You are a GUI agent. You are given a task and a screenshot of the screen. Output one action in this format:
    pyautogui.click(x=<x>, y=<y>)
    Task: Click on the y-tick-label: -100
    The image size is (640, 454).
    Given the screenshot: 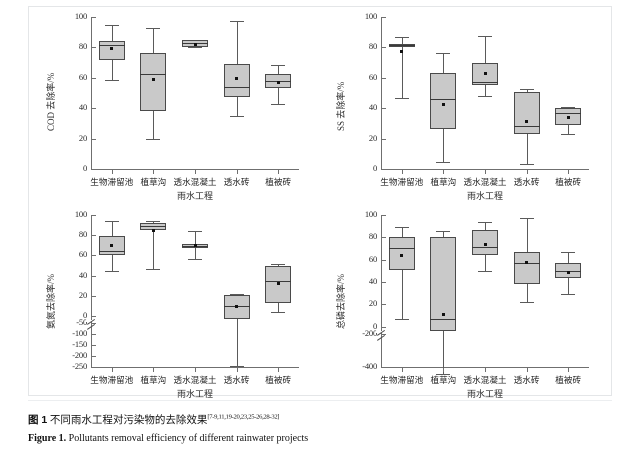 What is the action you would take?
    pyautogui.click(x=79, y=333)
    